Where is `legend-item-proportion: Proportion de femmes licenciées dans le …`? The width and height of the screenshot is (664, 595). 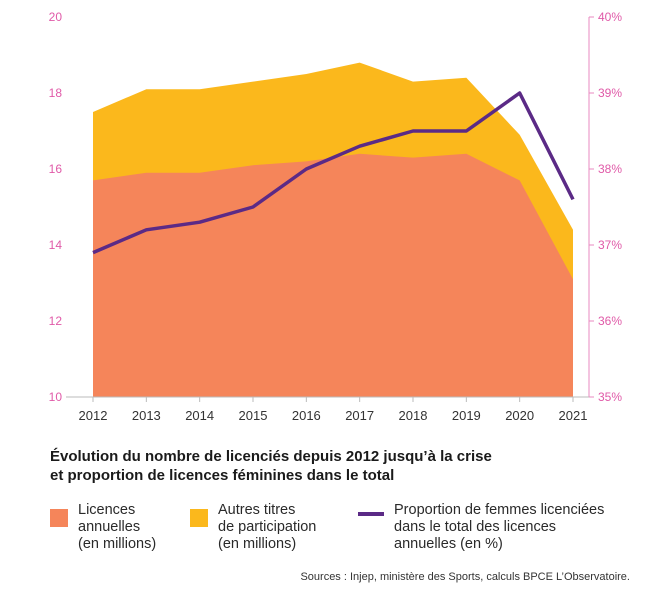
legend-item-proportion: Proportion de femmes licenciées dans le … is located at coordinates (481, 527).